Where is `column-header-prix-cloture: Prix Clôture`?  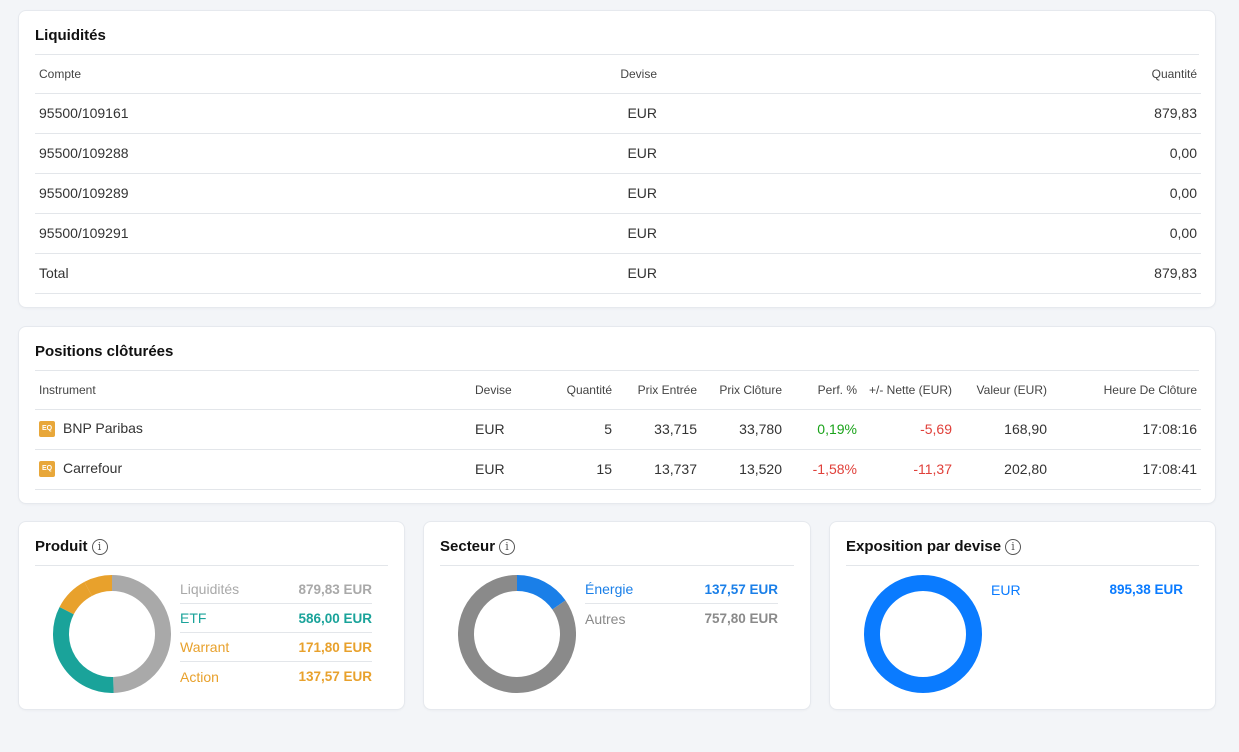
column-header-prix-cloture: Prix Clôture is located at coordinates (743, 390).